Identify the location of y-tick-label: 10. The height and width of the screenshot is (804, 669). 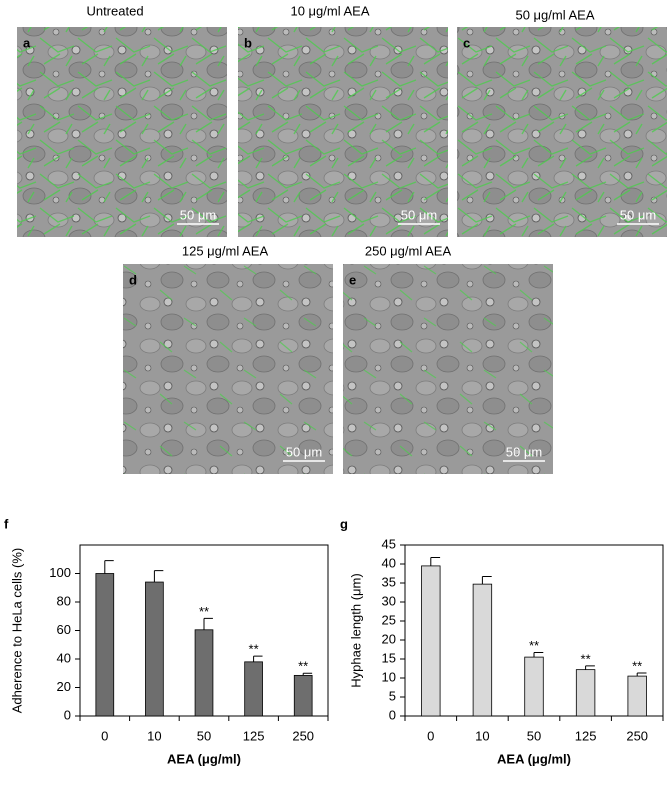
(389, 676).